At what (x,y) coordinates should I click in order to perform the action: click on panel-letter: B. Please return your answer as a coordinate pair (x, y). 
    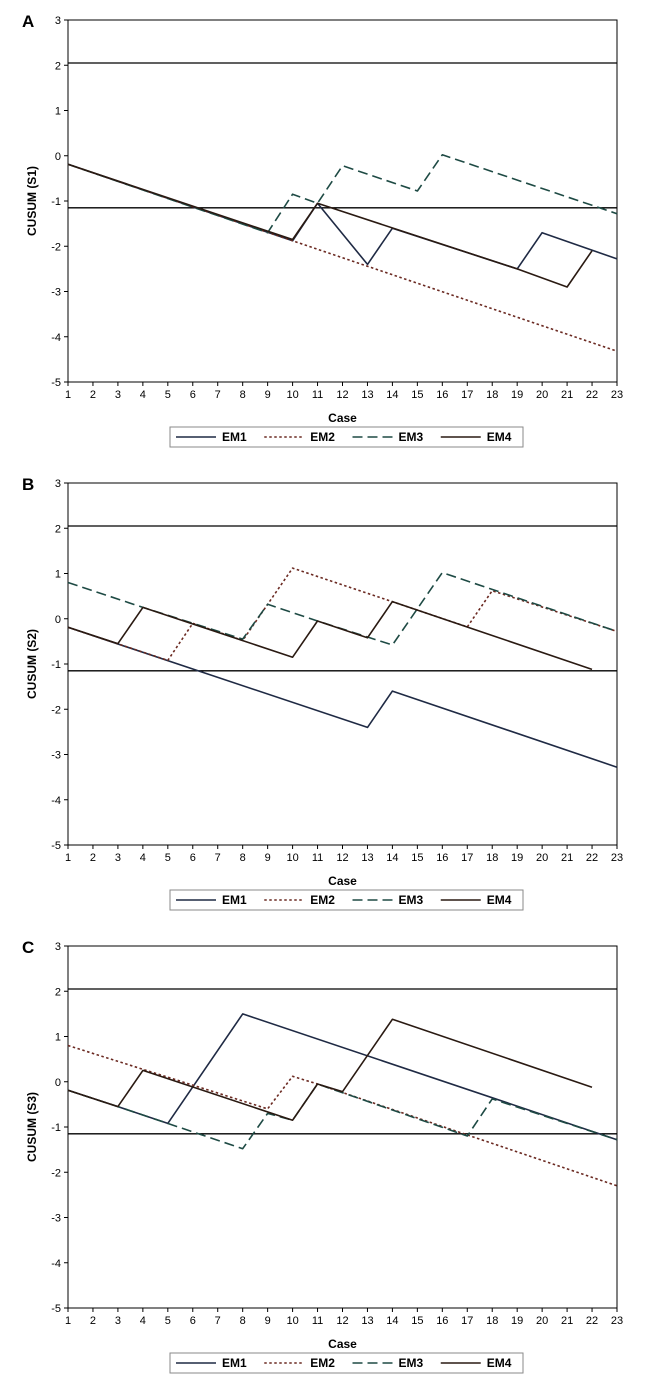
    Looking at the image, I should click on (28, 484).